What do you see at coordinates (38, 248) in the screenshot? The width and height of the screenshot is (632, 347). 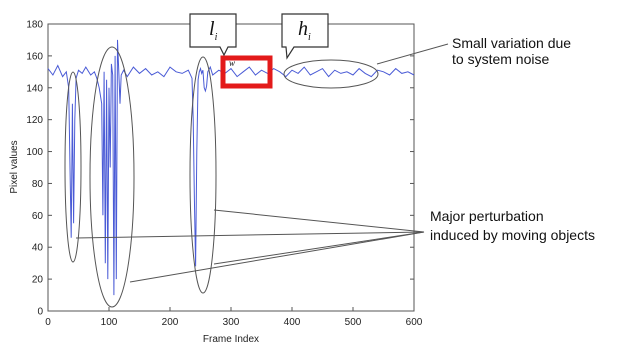 I see `y-tick-label: 40` at bounding box center [38, 248].